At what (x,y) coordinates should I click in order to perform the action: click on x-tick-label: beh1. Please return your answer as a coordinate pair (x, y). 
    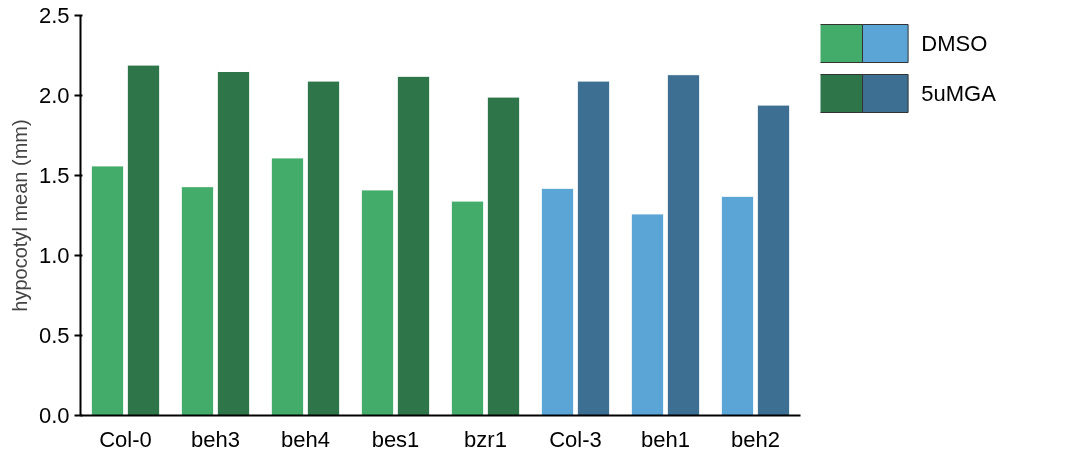
    Looking at the image, I should click on (665, 439).